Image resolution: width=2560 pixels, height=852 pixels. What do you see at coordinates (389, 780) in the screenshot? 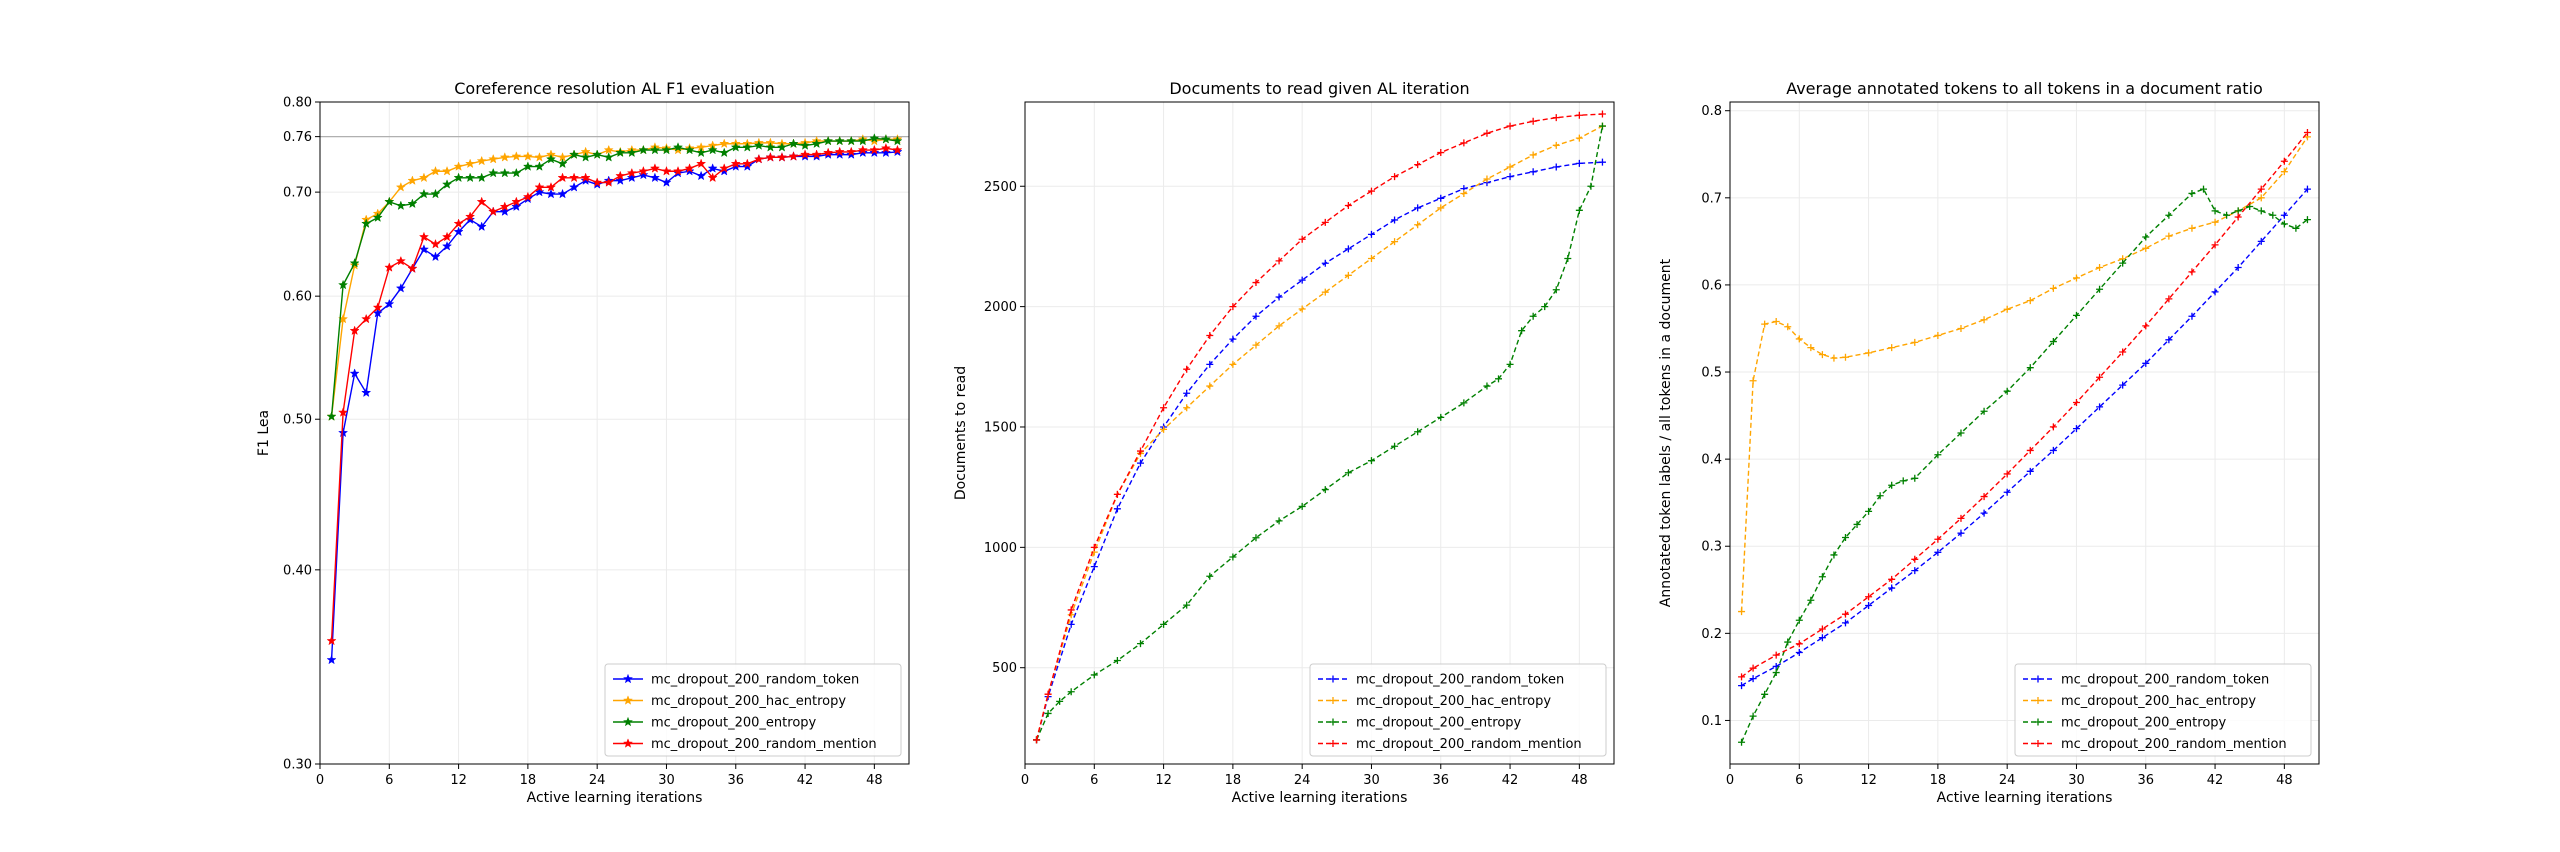
I see `x-tick-label: 6` at bounding box center [389, 780].